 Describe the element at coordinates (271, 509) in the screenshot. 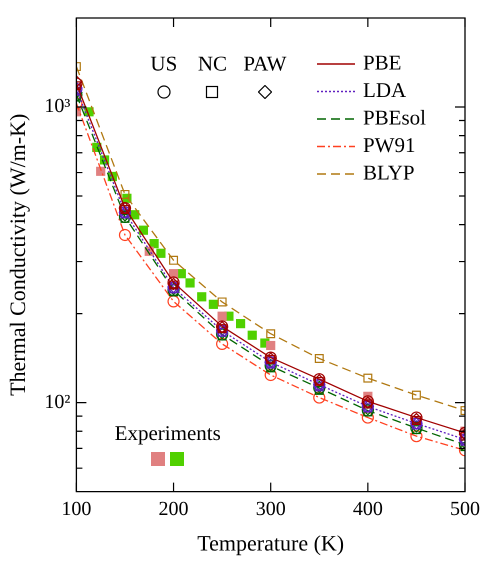

I see `x-tick-label: 300` at that location.